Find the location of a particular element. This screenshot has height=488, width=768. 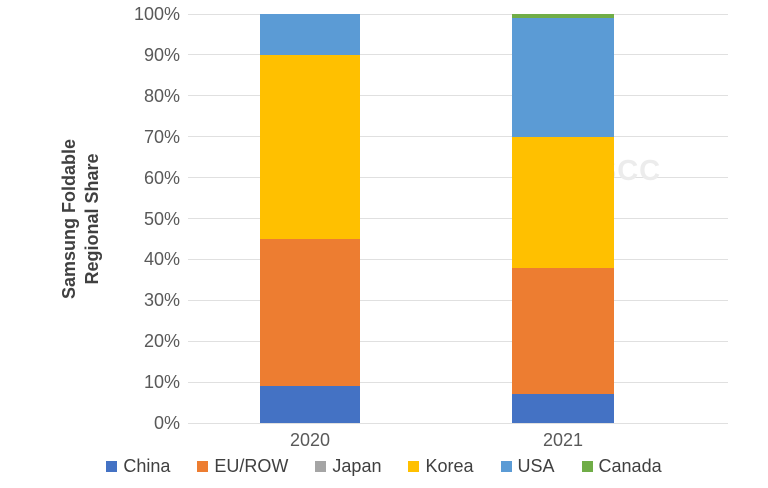

bar-2020-segment-china is located at coordinates (310, 404).